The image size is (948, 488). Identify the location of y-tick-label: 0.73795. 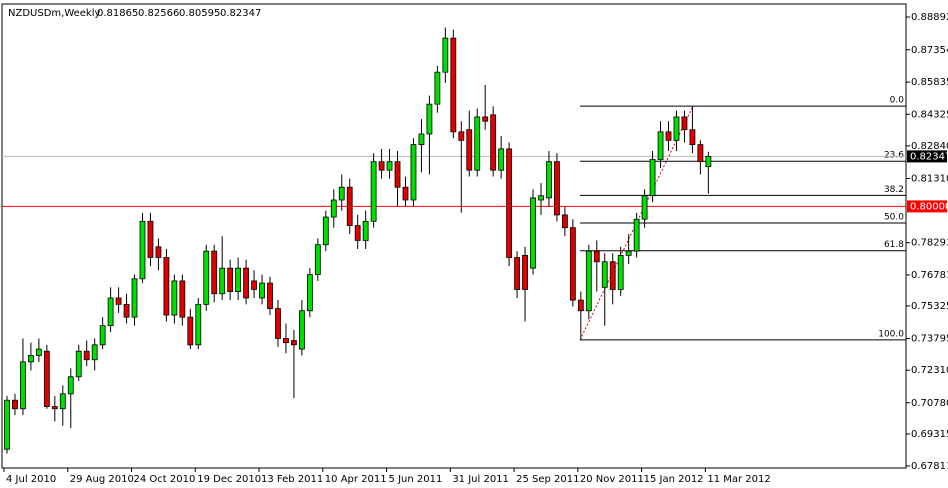
(929, 339).